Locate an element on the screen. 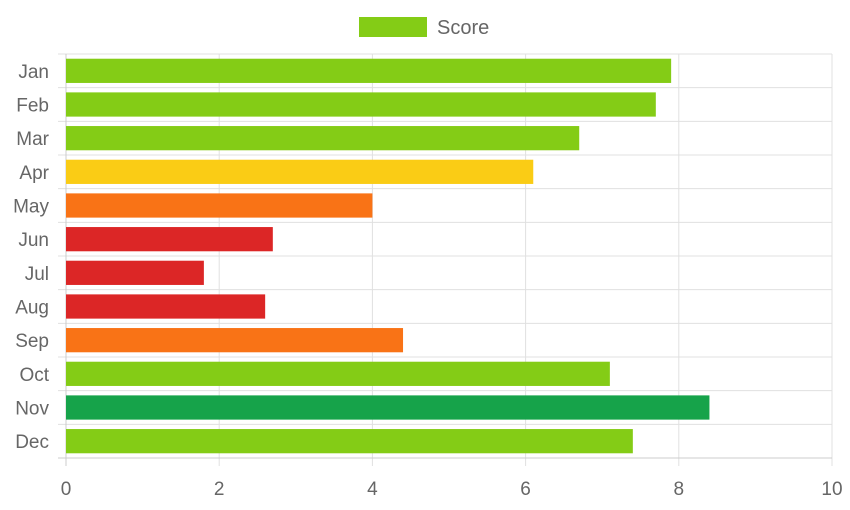  category-labels: Jan Feb Mar Apr May Jun Jul Aug Sep Oct Nov Dec is located at coordinates (31, 257).